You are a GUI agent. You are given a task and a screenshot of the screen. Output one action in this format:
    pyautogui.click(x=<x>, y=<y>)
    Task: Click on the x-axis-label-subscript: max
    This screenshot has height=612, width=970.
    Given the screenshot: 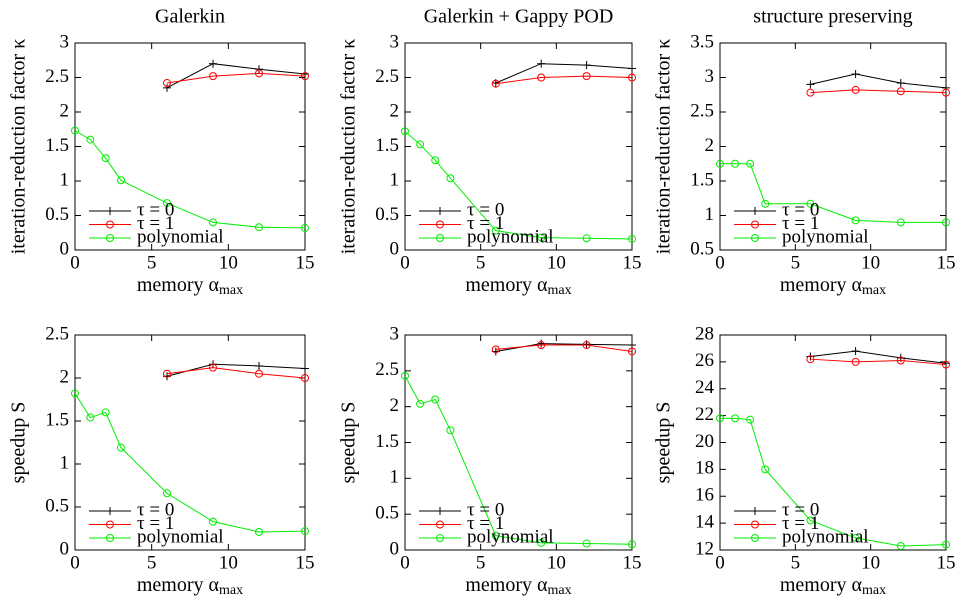 What is the action you would take?
    pyautogui.click(x=231, y=290)
    